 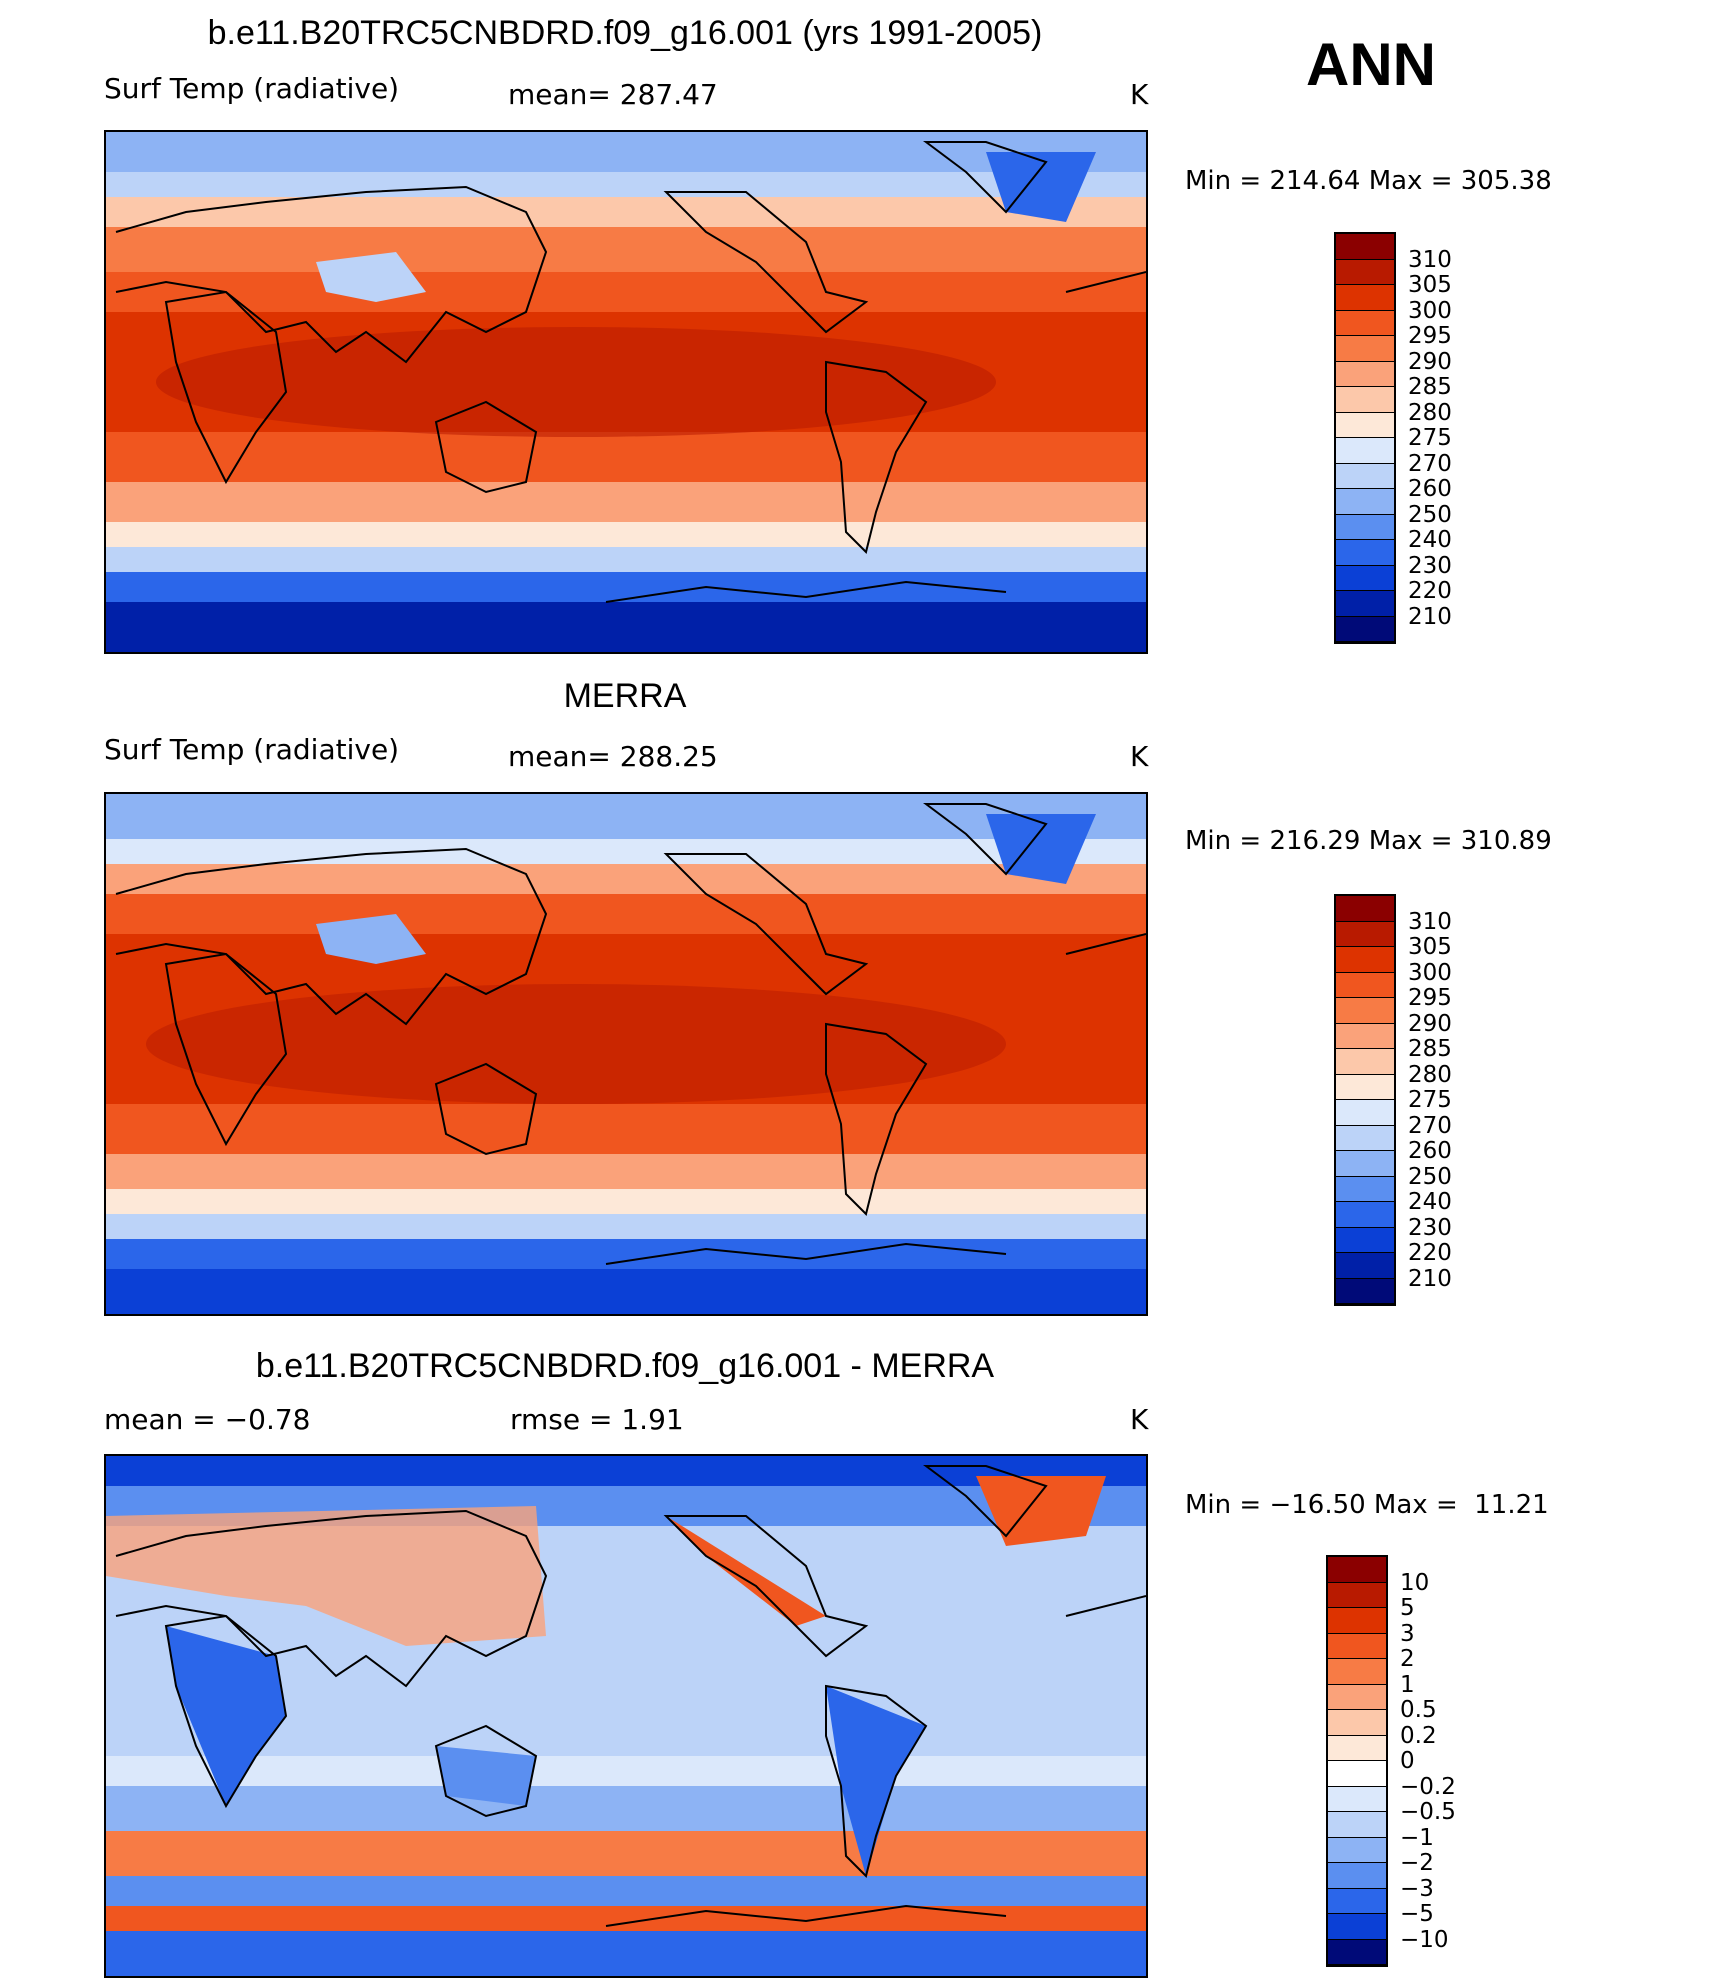 What do you see at coordinates (613, 94) in the screenshot?
I see `panel1-mean-label: mean= 287.47` at bounding box center [613, 94].